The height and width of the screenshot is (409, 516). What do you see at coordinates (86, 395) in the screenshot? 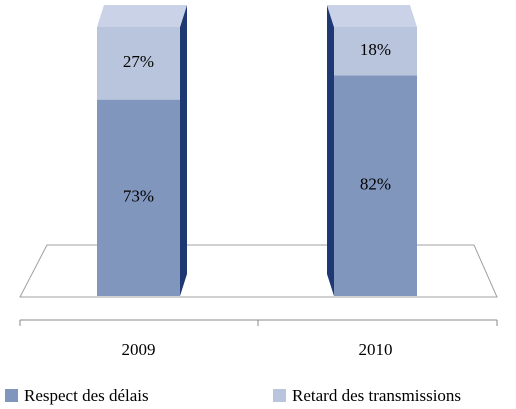
I see `legend-label: Respect des délais` at bounding box center [86, 395].